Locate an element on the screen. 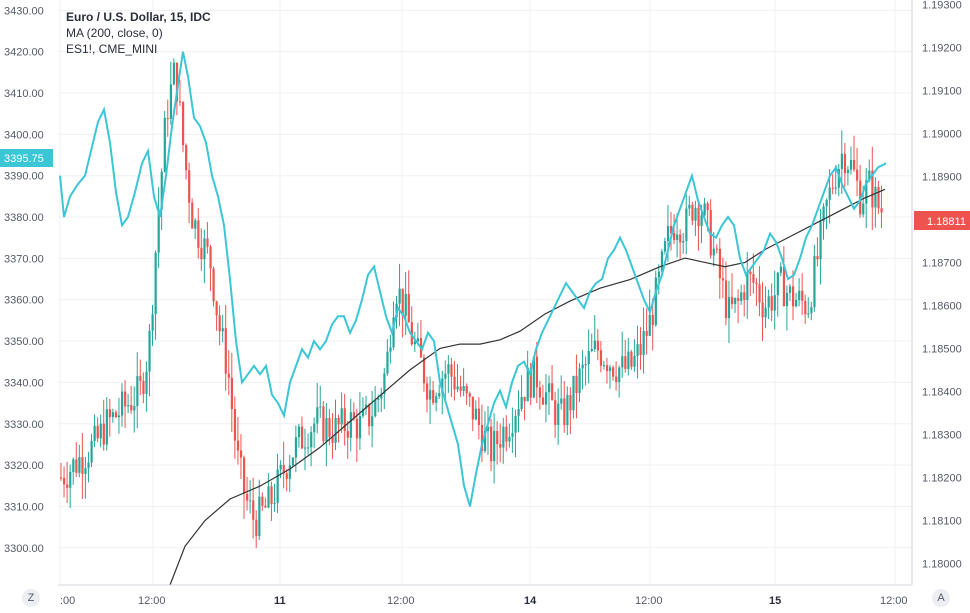  time-axis-tick-label: 12:00 is located at coordinates (152, 601).